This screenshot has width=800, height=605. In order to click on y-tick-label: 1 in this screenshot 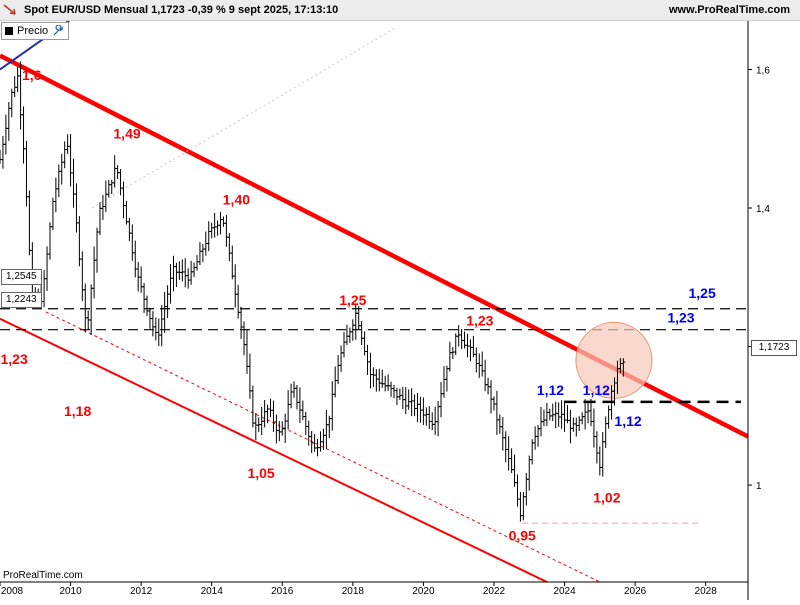, I will do `click(759, 486)`.